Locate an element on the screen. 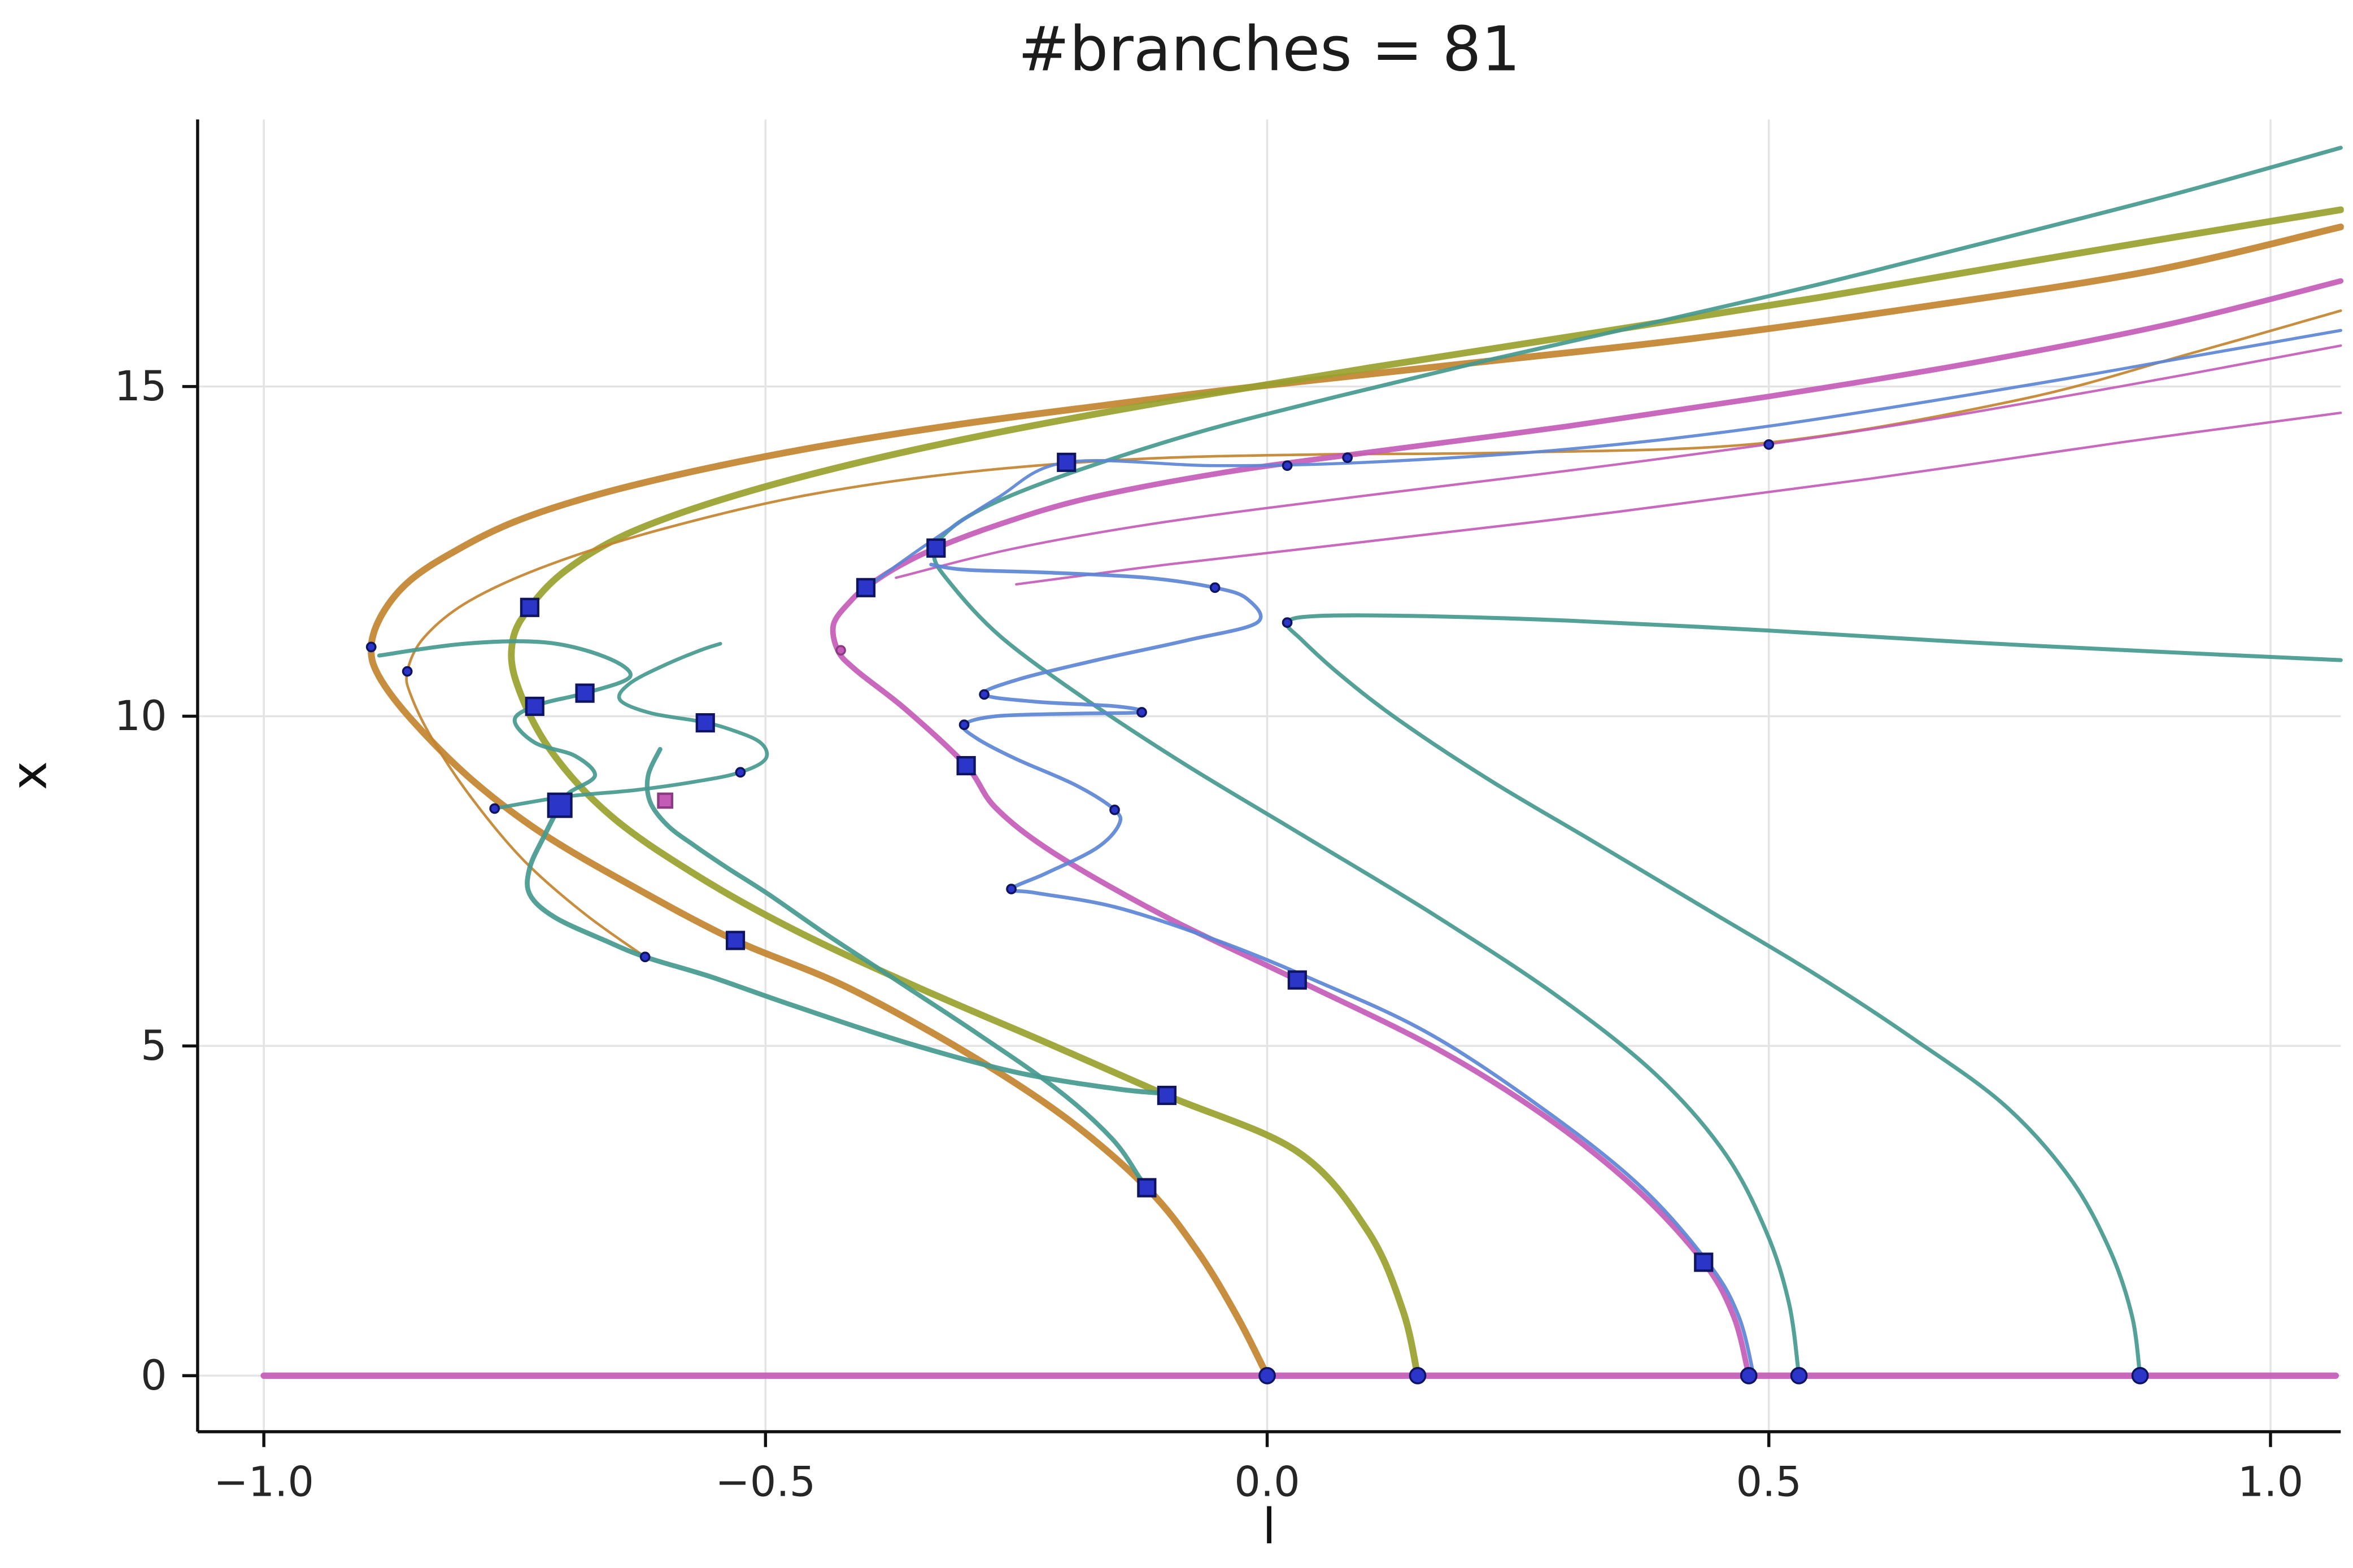  x-tick-label: −0.5 is located at coordinates (765, 1482).